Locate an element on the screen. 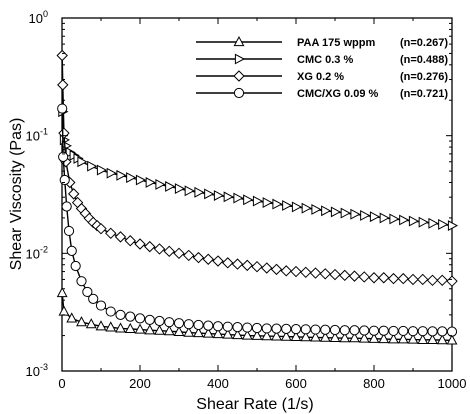  y-tick-label: 10⁰ is located at coordinates (38, 17).